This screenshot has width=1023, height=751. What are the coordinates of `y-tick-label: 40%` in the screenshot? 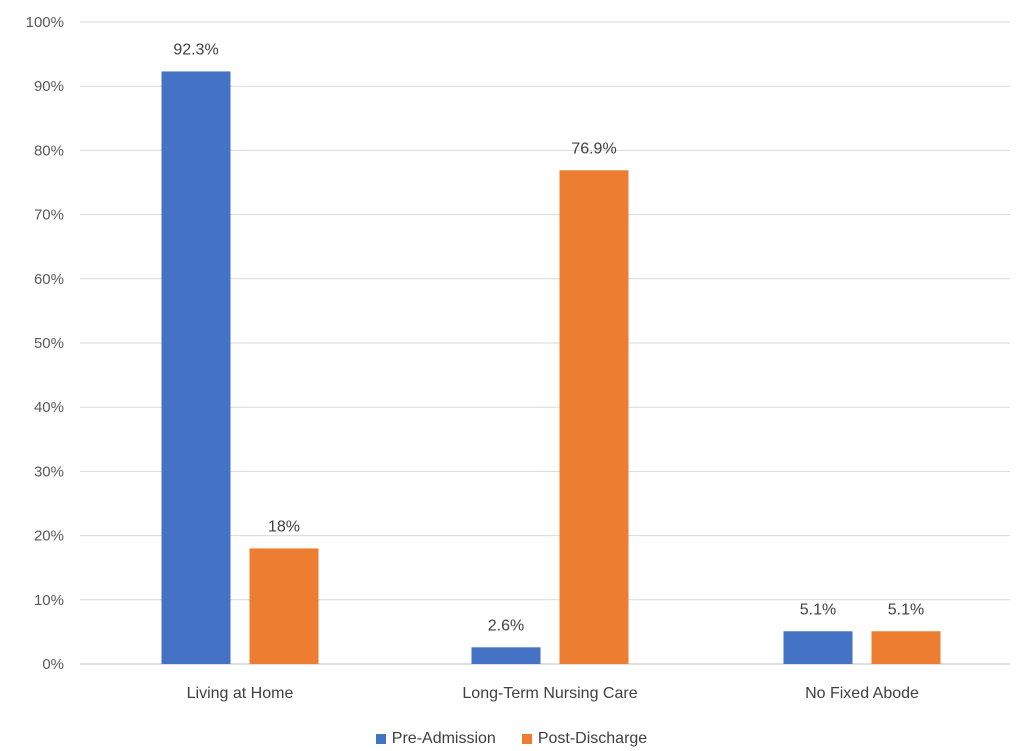 It's located at (49, 407).